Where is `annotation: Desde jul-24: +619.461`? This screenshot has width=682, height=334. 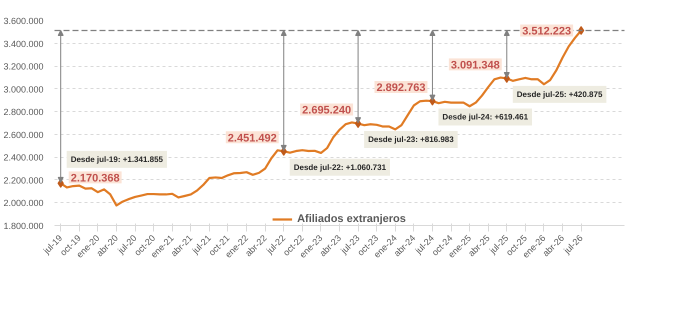
annotation: Desde jul-24: +619.461 is located at coordinates (485, 117).